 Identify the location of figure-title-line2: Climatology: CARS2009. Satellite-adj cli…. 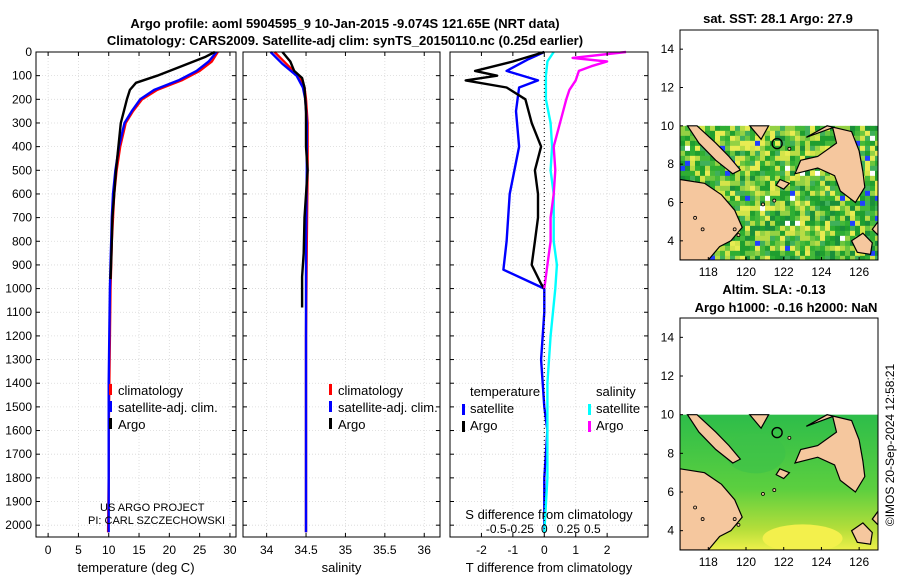
(345, 40).